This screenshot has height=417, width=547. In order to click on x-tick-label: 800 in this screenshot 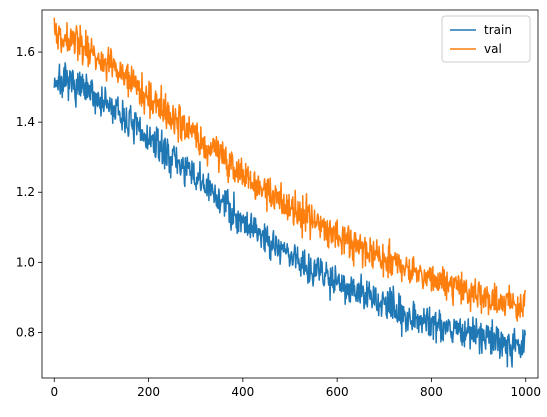, I will do `click(431, 392)`.